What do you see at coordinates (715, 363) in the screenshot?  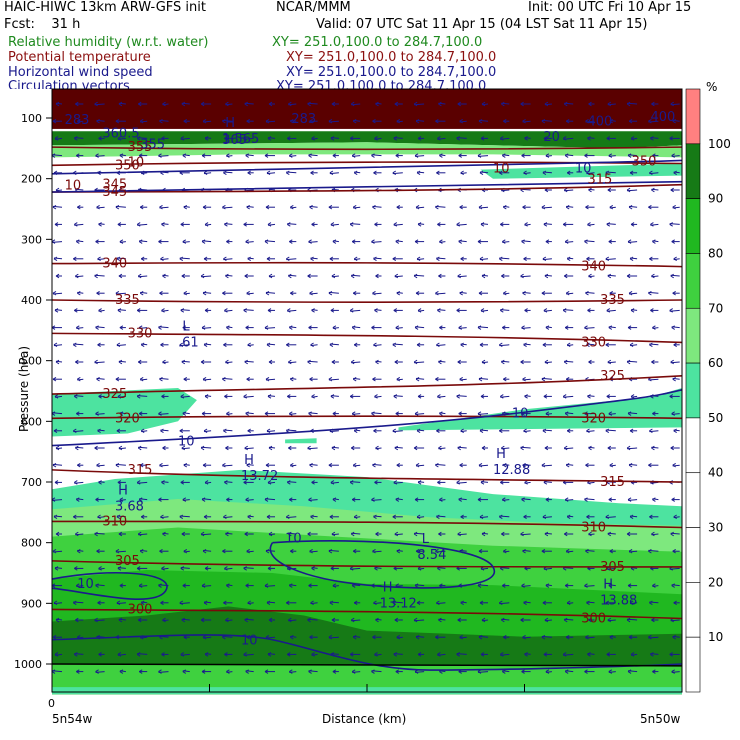 I see `colorbar-label-60: 60` at bounding box center [715, 363].